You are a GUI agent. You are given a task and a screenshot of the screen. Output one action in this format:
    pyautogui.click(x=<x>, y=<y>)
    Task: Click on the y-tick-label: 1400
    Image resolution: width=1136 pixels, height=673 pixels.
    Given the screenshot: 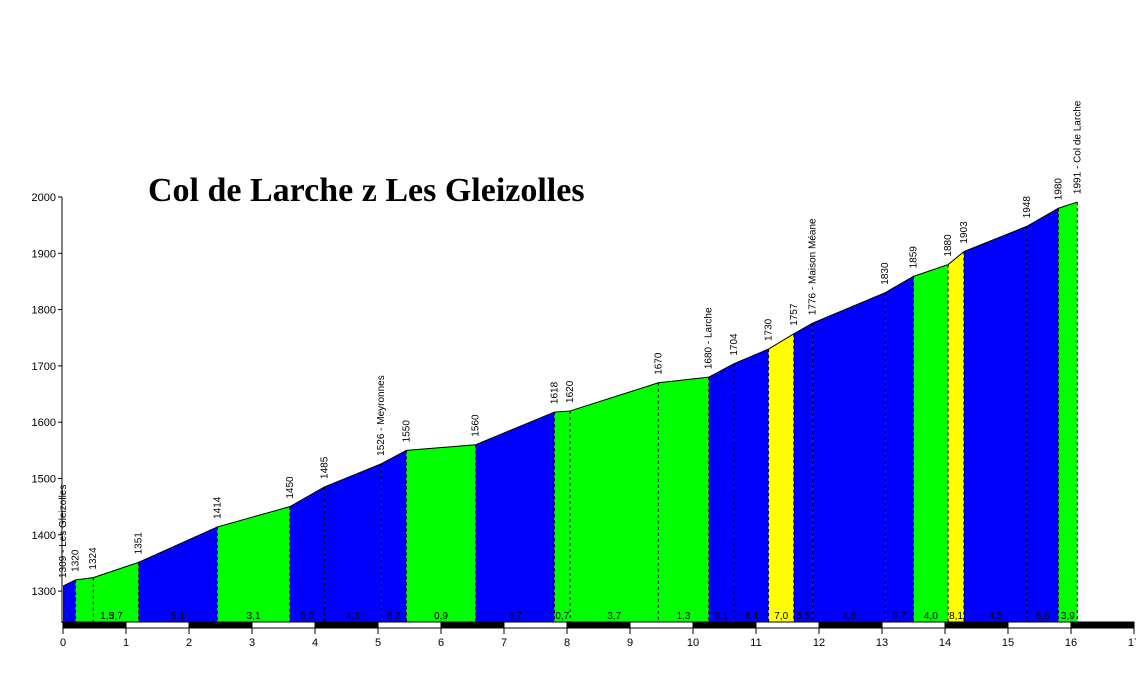 What is the action you would take?
    pyautogui.click(x=44, y=536)
    